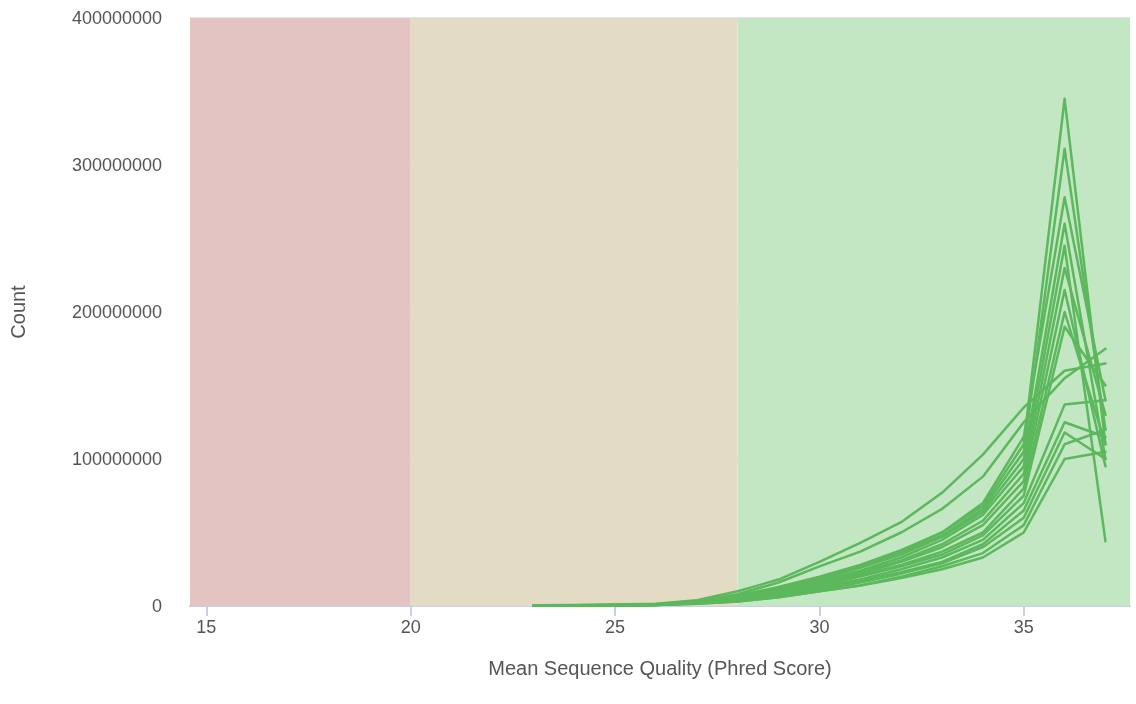 The image size is (1136, 704). I want to click on x-tick-label: 35, so click(1023, 627).